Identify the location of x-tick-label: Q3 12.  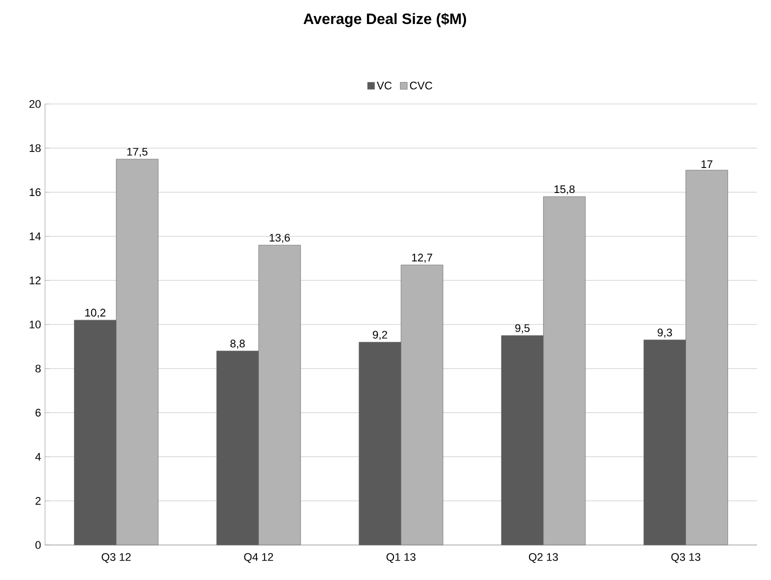
(116, 558).